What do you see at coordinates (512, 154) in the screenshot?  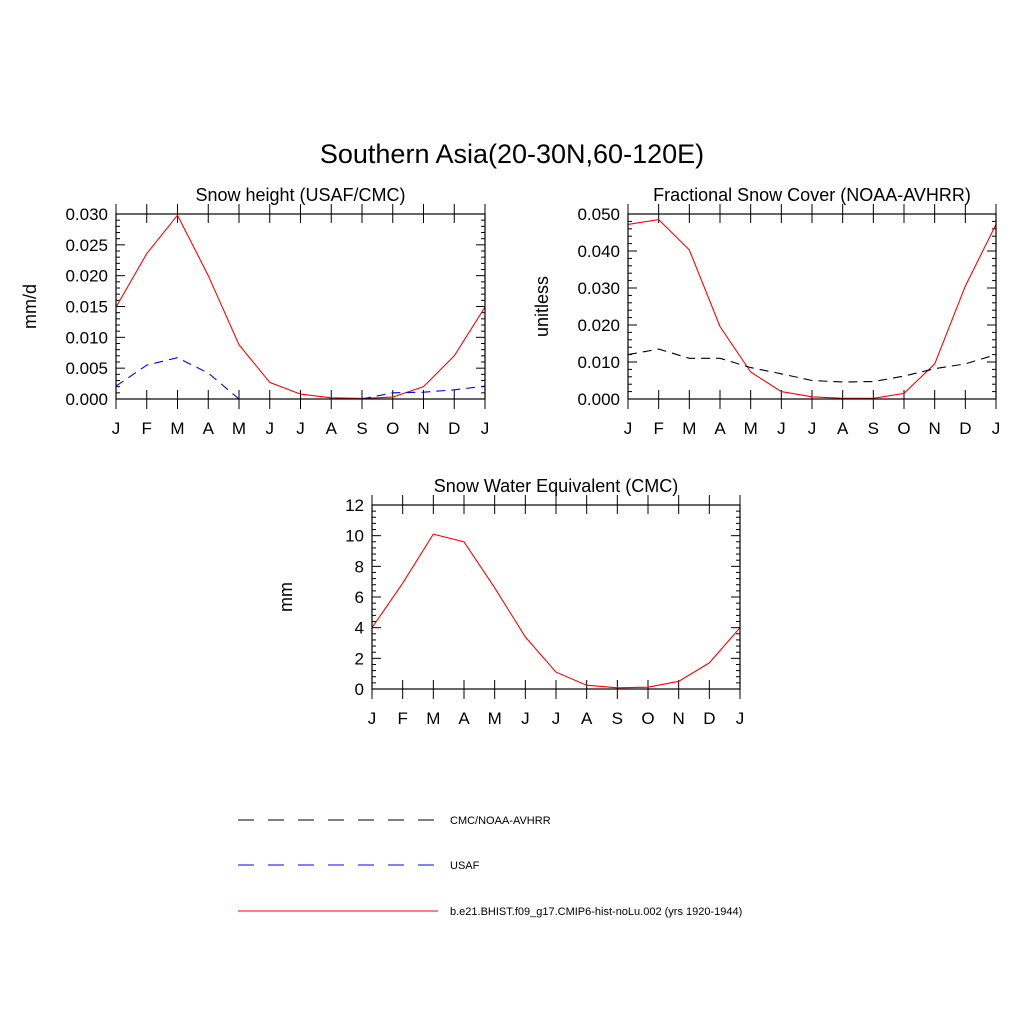 I see `figure-title: Southern Asia(20-30N,60-120E)` at bounding box center [512, 154].